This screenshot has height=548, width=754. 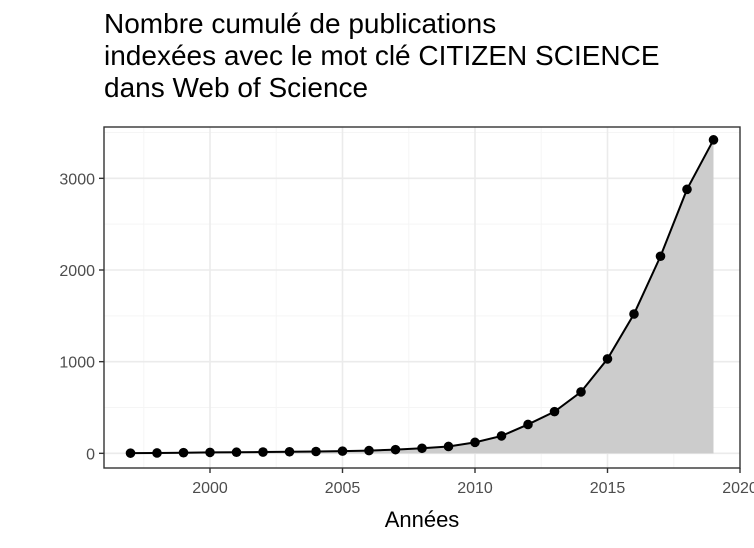 I want to click on x-tick-label: 2020, so click(x=738, y=488).